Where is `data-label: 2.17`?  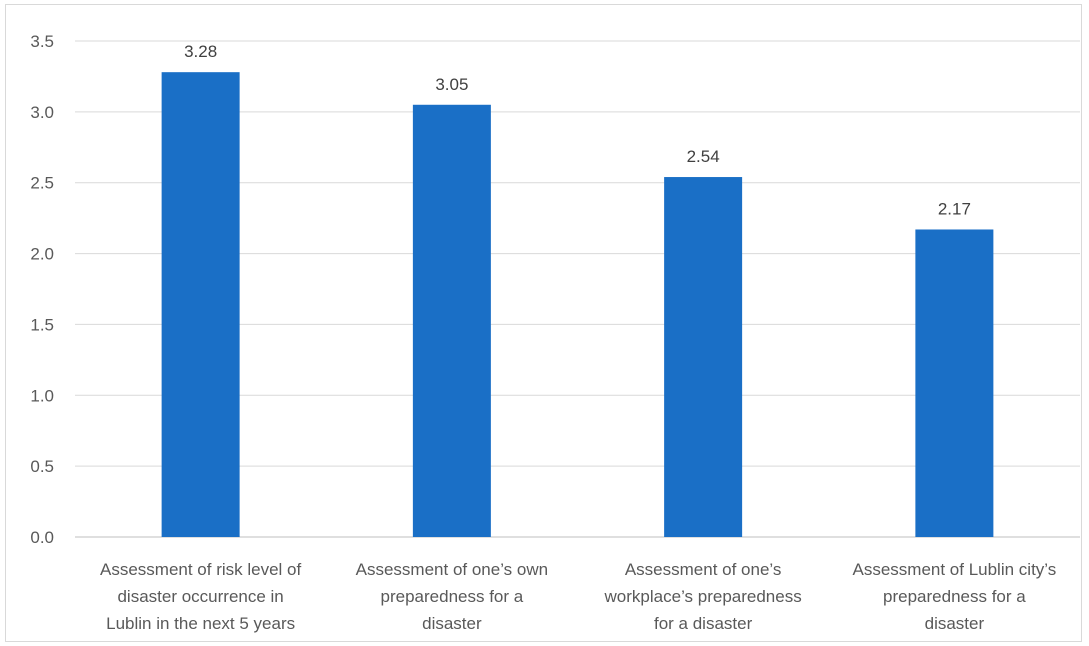 data-label: 2.17 is located at coordinates (954, 208).